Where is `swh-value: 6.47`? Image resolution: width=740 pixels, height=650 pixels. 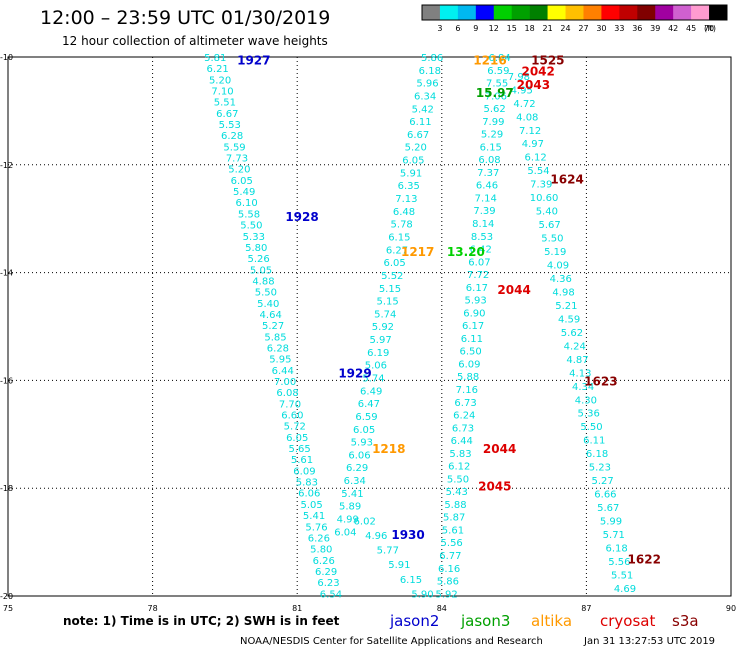
swh-value: 6.47 is located at coordinates (369, 404).